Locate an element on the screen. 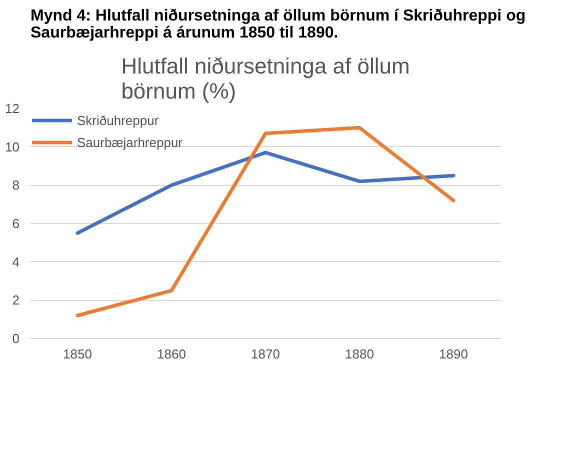  y-tick-label: 4 is located at coordinates (16, 262).